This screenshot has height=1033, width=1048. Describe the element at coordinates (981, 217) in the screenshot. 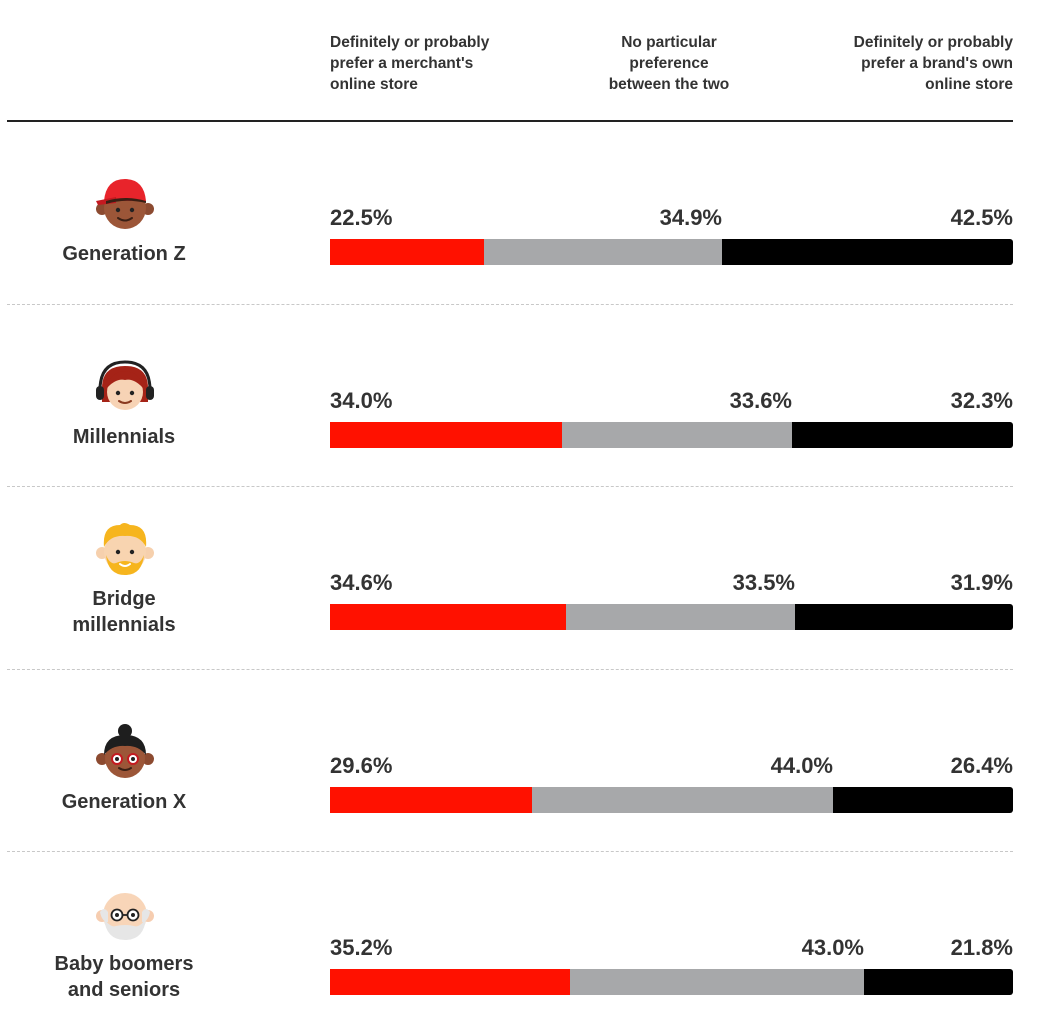

I see `value-label-brand-store: 42.5%` at that location.